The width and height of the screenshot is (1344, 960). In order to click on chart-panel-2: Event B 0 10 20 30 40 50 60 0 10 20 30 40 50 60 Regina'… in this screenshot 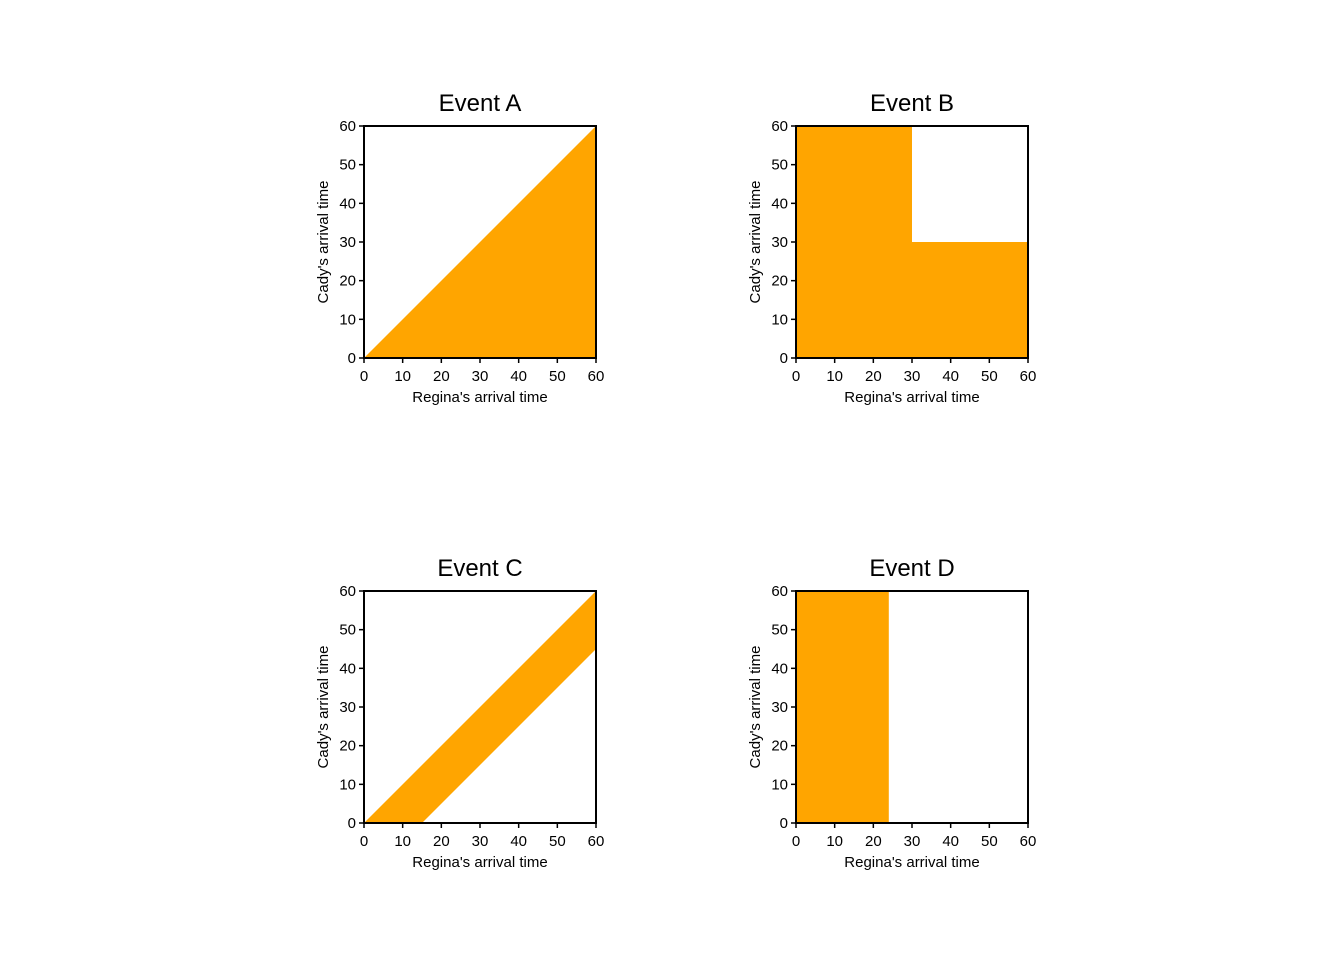, I will do `click(891, 248)`.